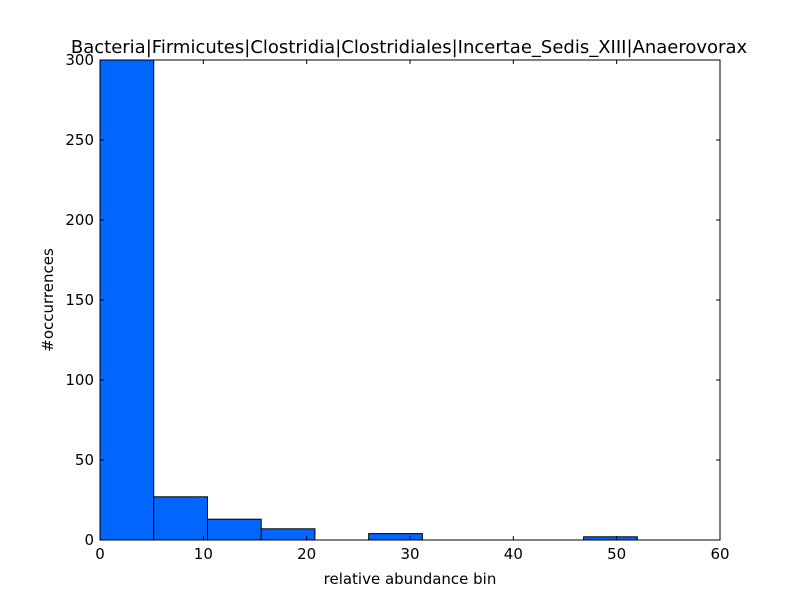 Image resolution: width=800 pixels, height=600 pixels. What do you see at coordinates (203, 554) in the screenshot?
I see `x-tick-label: 10` at bounding box center [203, 554].